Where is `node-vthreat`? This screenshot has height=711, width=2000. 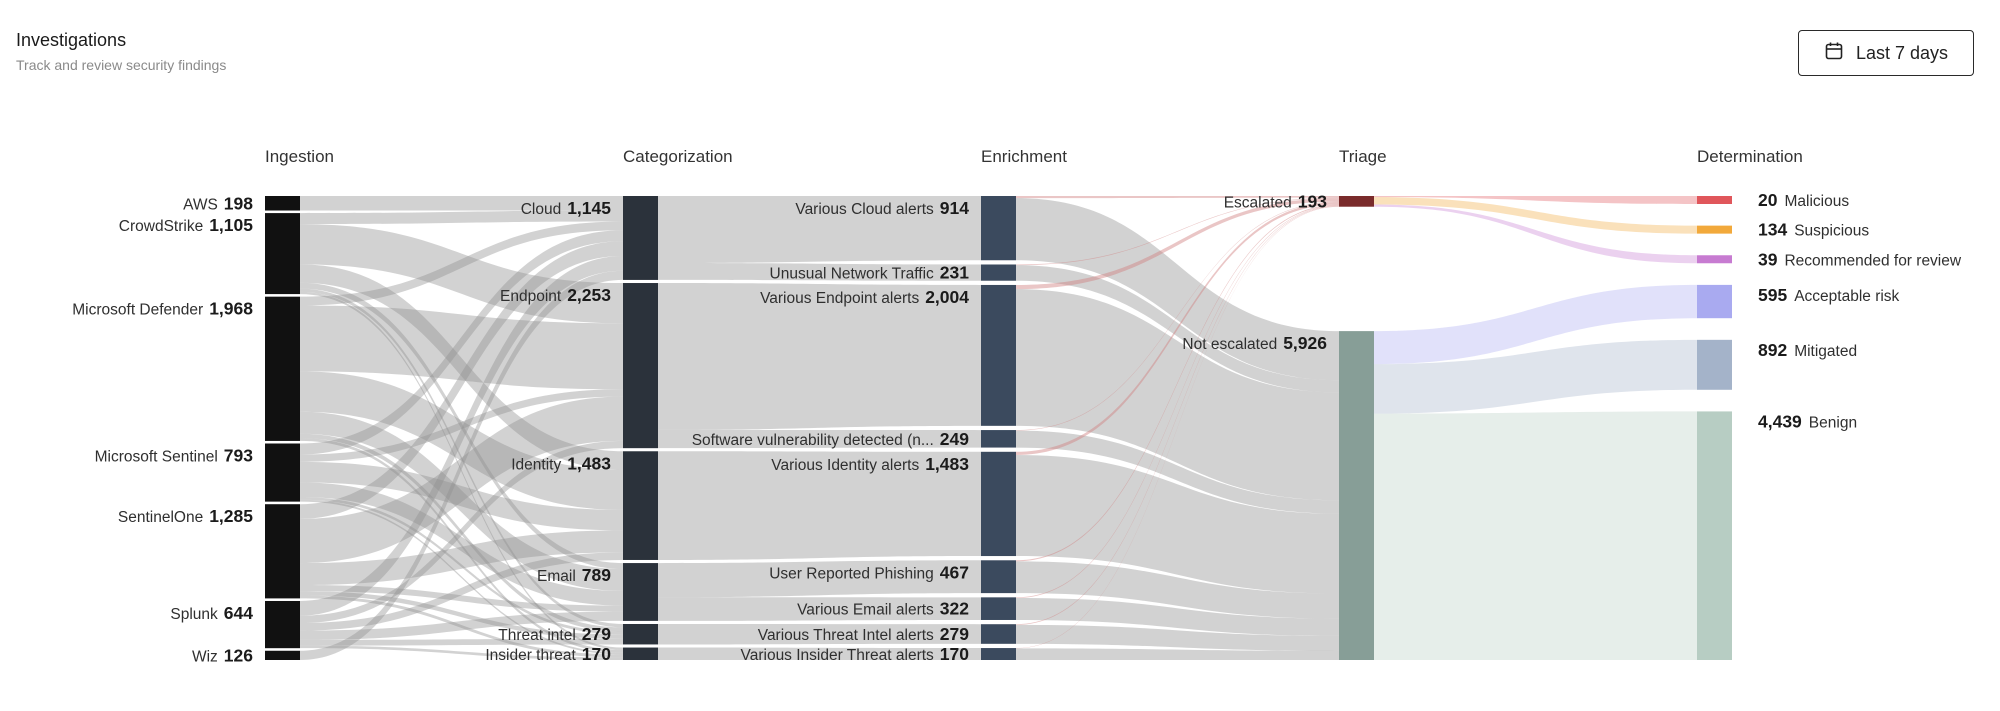 node-vthreat is located at coordinates (998, 634).